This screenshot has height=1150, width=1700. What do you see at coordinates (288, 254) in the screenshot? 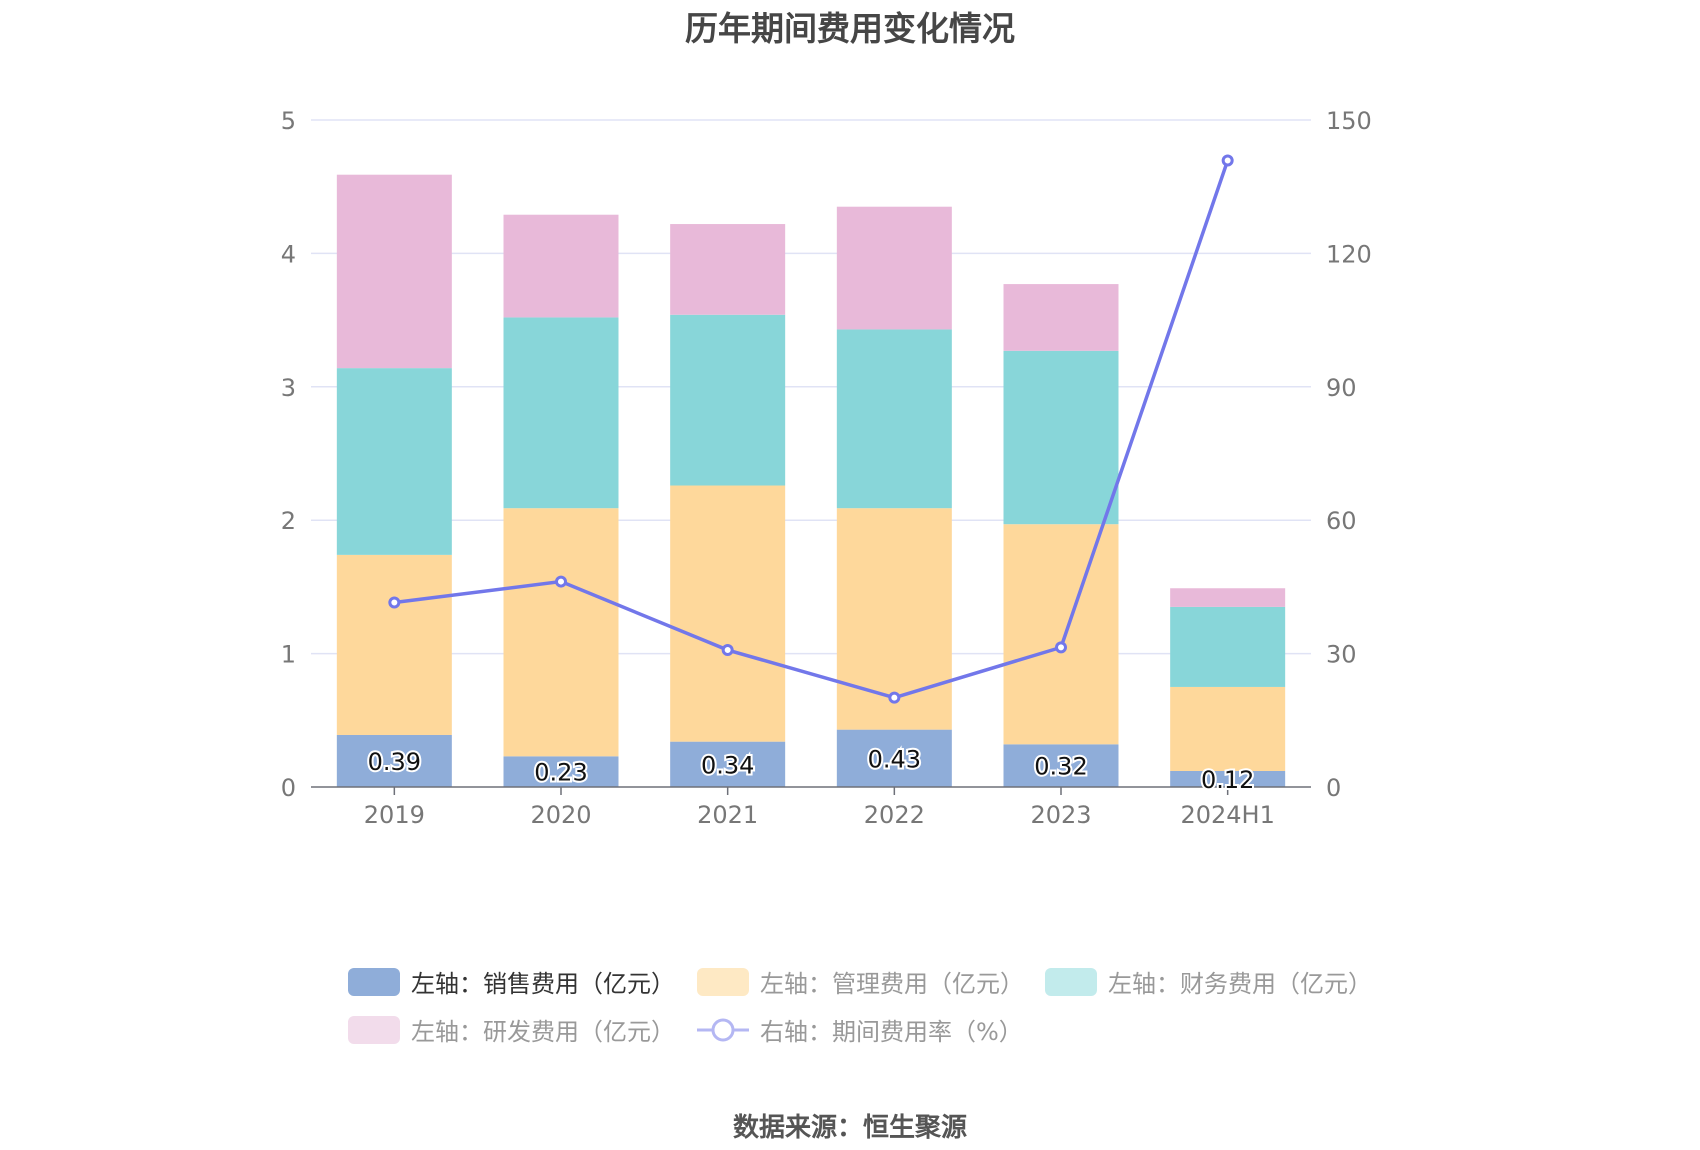
I see `y-left-tick-label: 4` at bounding box center [288, 254].